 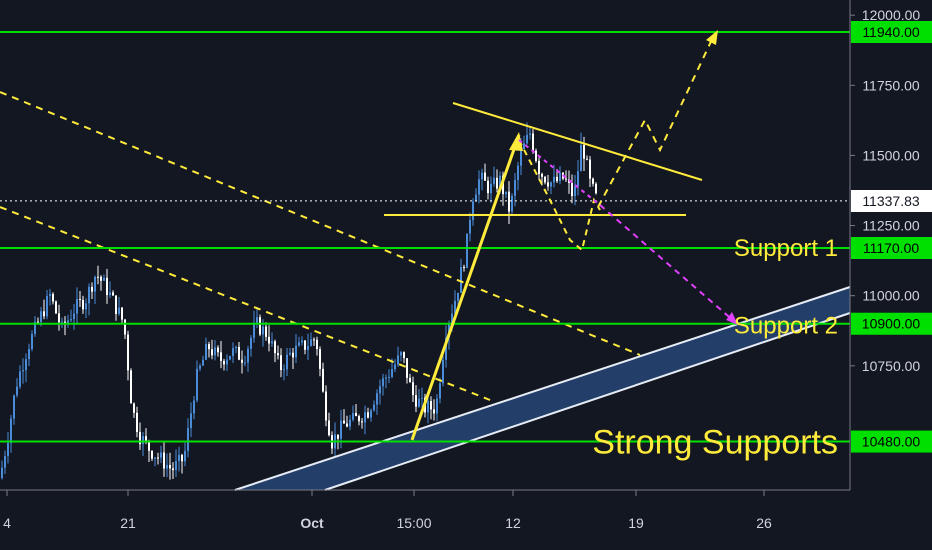 I want to click on magenta-projection-line, so click(x=667, y=263).